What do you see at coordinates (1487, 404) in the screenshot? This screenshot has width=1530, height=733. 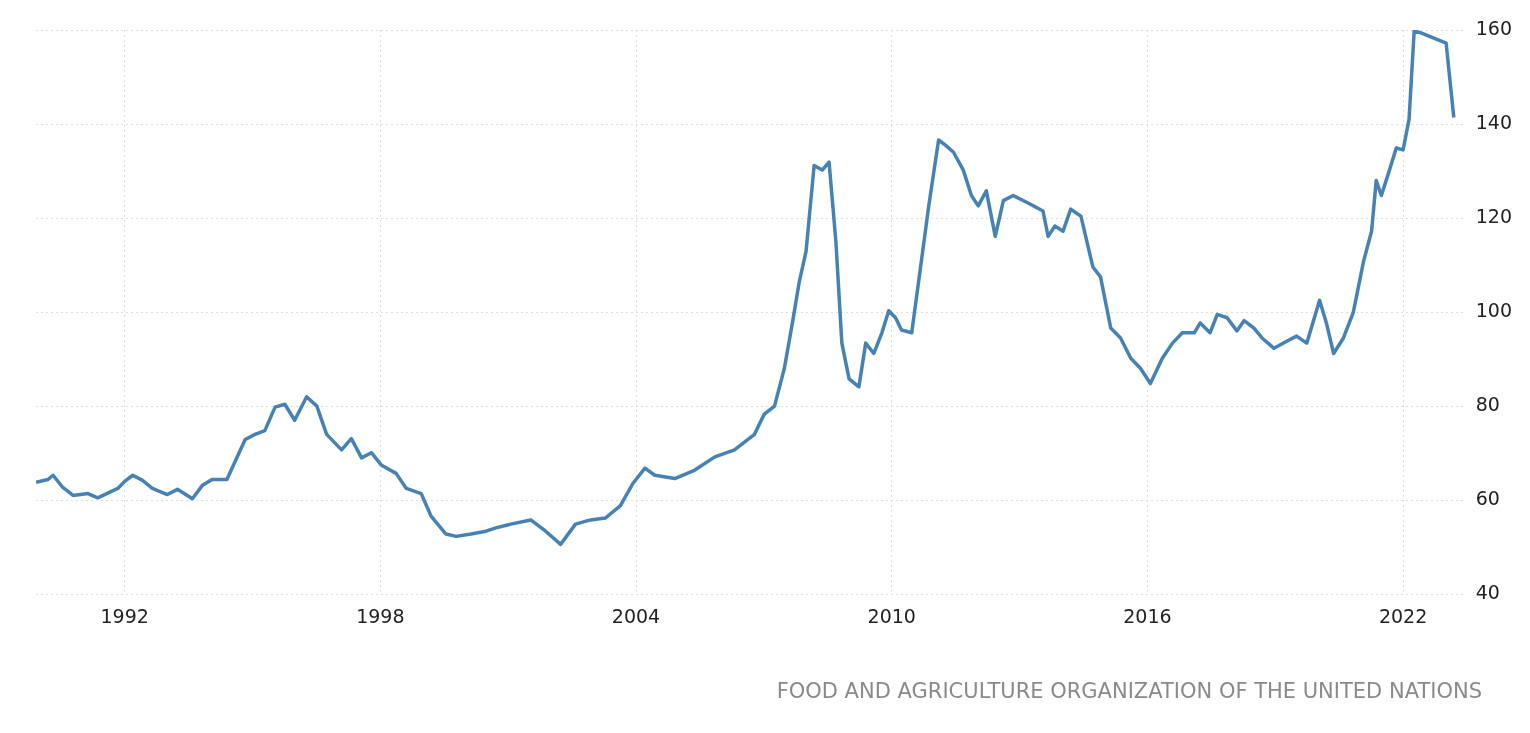 I see `y-tick-label: 80` at bounding box center [1487, 404].